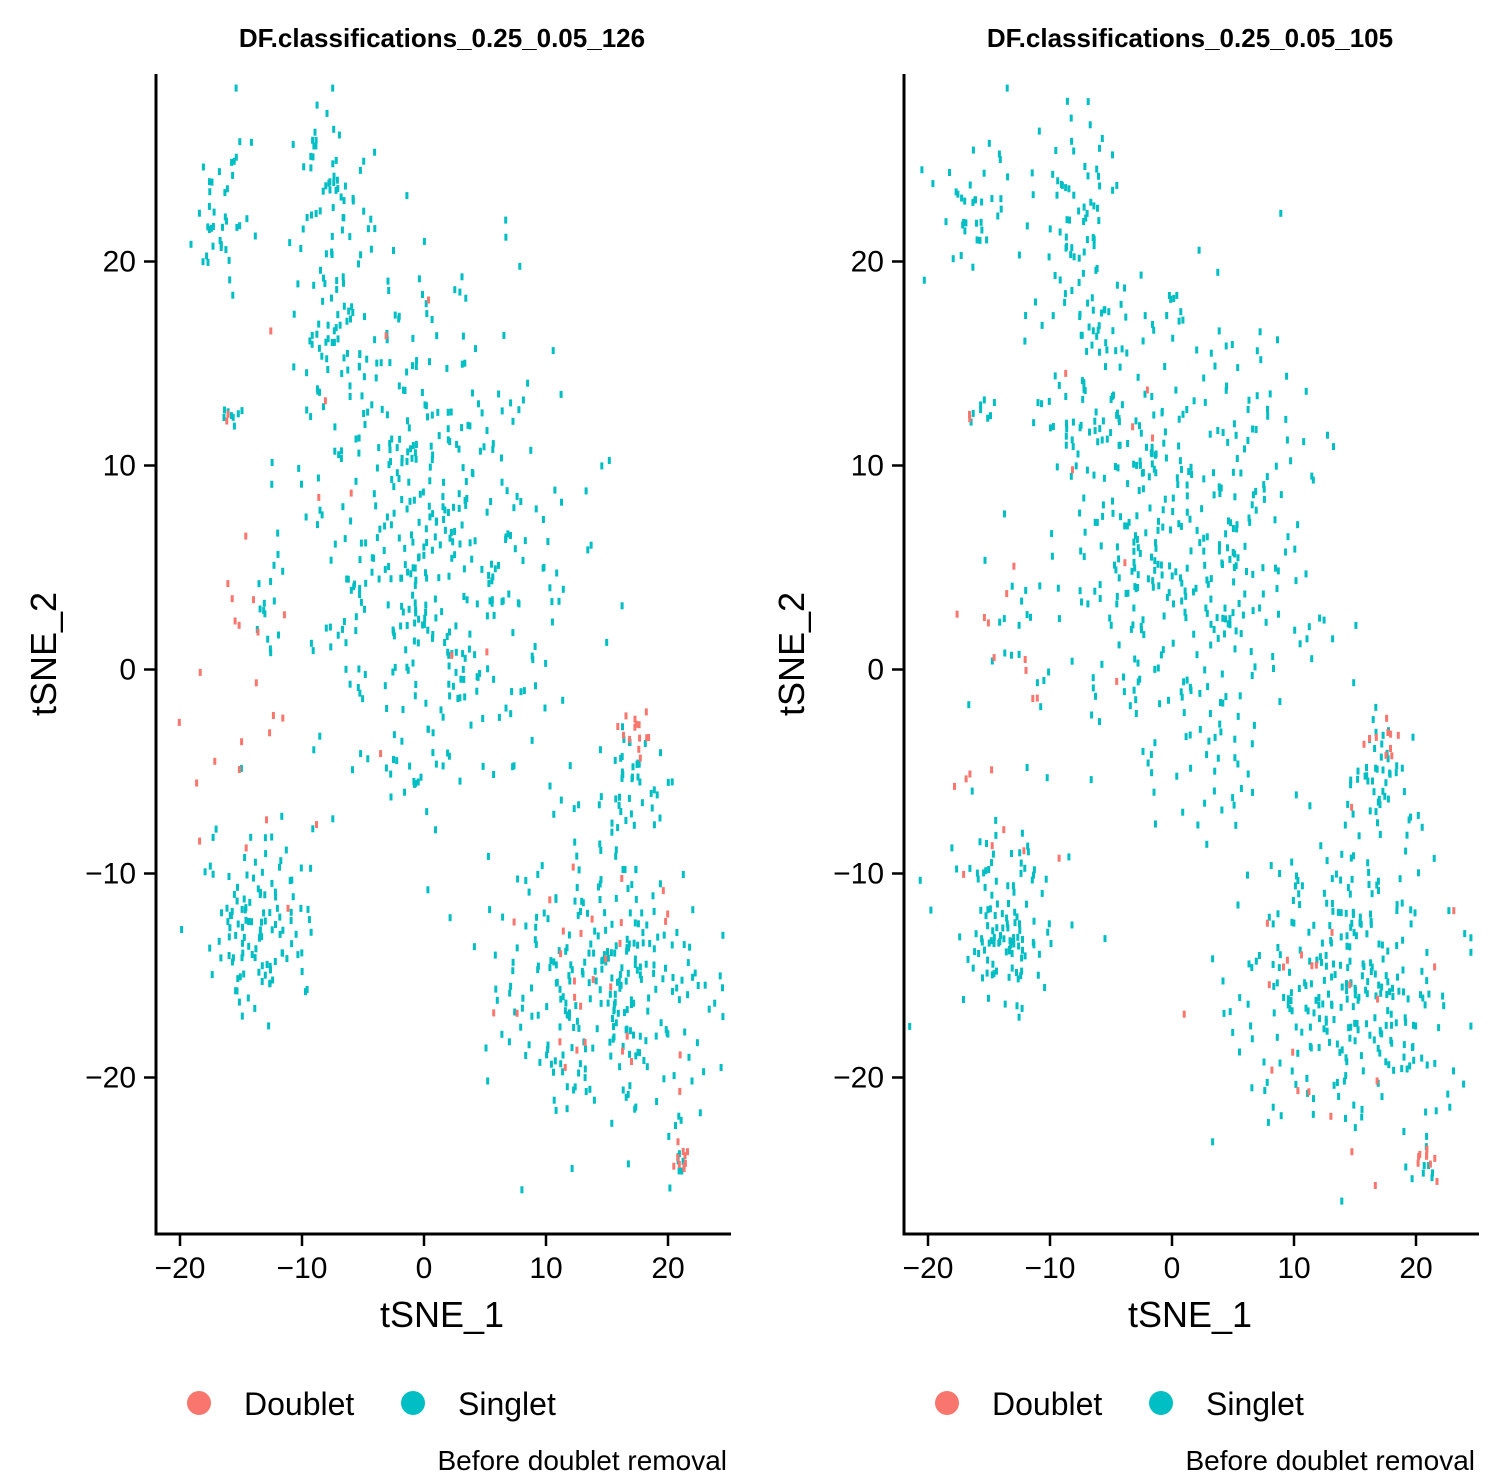 The image size is (1508, 1482). What do you see at coordinates (413, 1403) in the screenshot?
I see `panel-1-legend-singlet-swatch` at bounding box center [413, 1403].